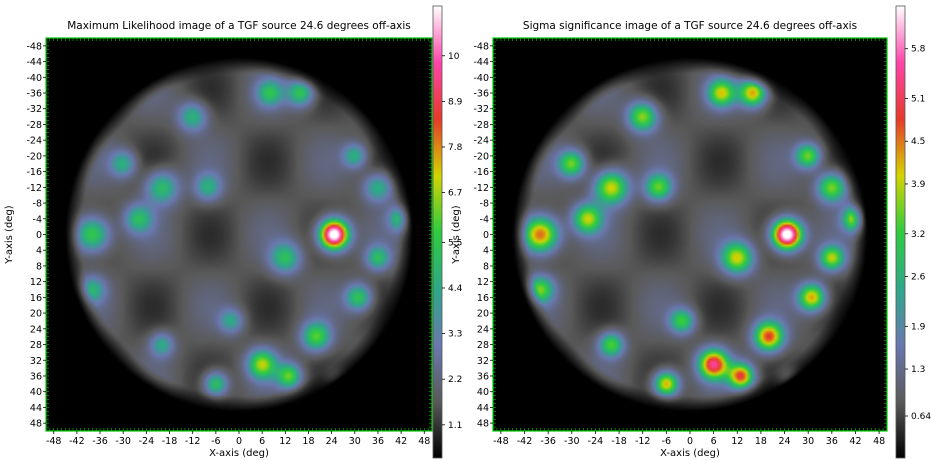 The image size is (931, 460). What do you see at coordinates (921, 417) in the screenshot?
I see `colorbar-tick-label: 0.64` at bounding box center [921, 417].